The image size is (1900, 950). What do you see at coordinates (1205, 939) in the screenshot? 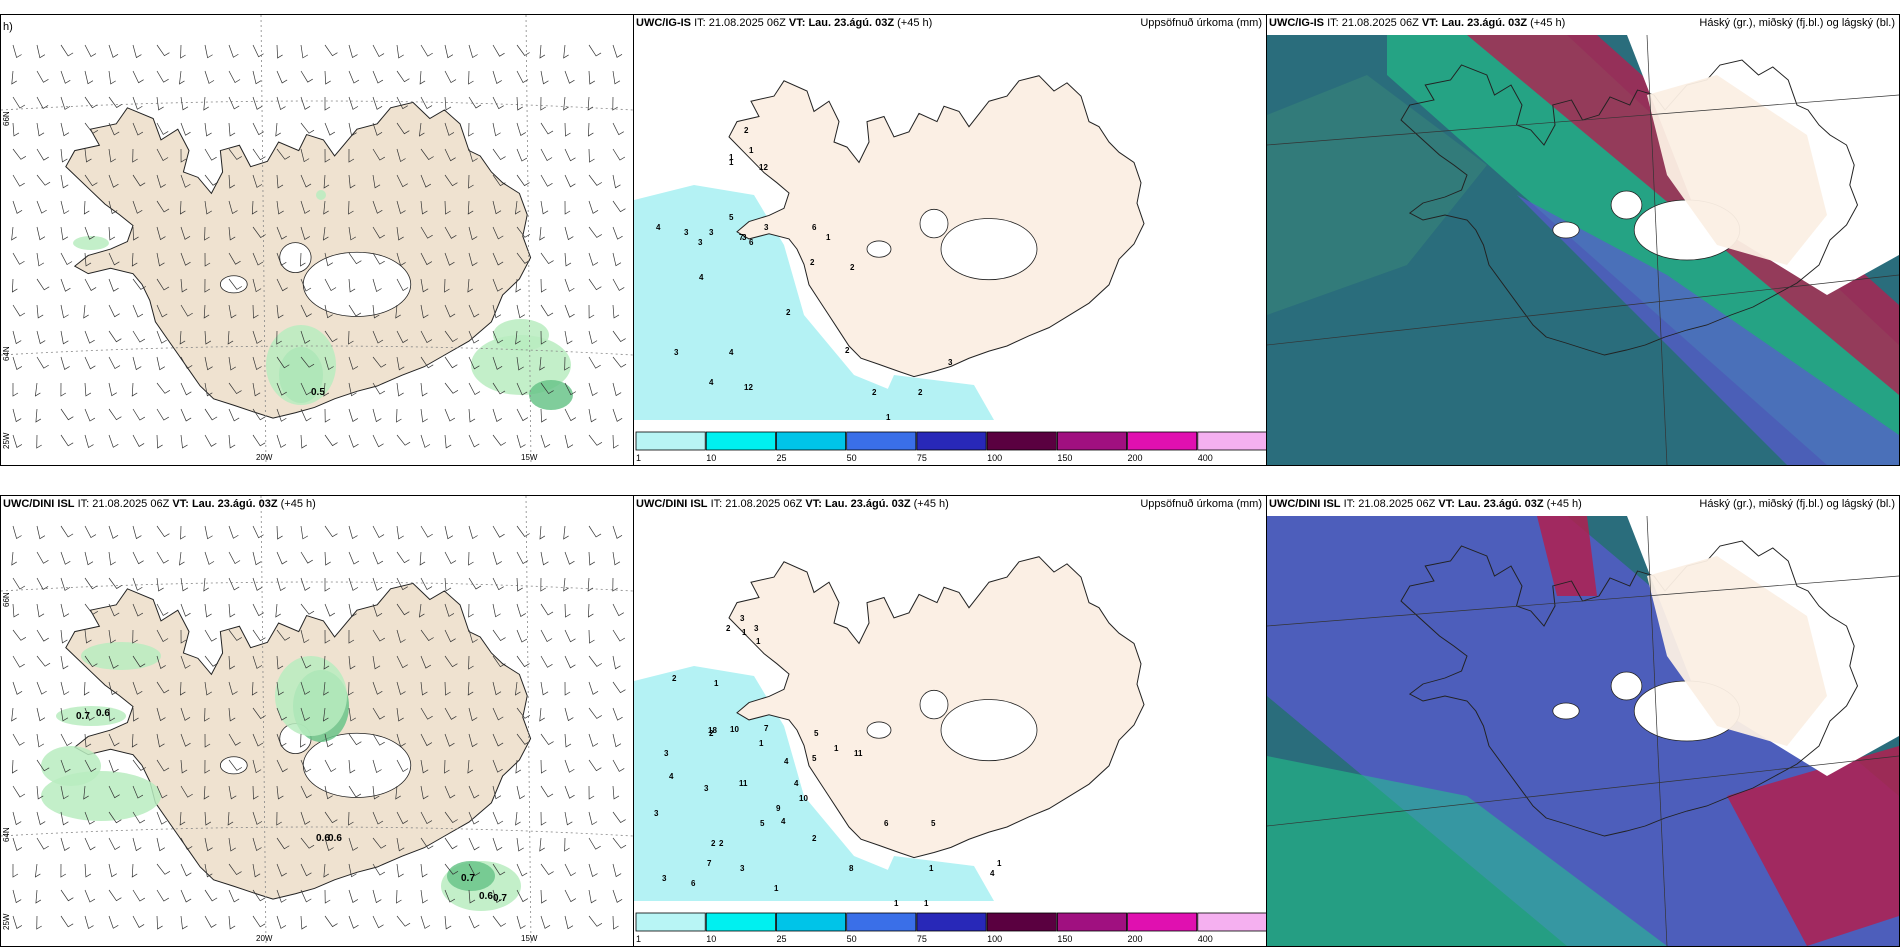
I see `colorbar-label: 400` at bounding box center [1205, 939].